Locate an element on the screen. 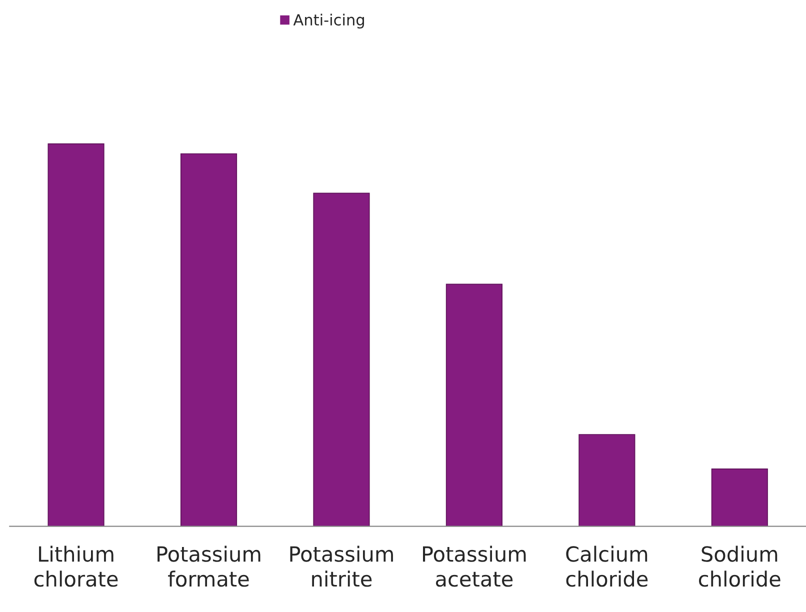 The height and width of the screenshot is (612, 806). x-tick-label: Lithium chlorate is located at coordinates (76, 566).